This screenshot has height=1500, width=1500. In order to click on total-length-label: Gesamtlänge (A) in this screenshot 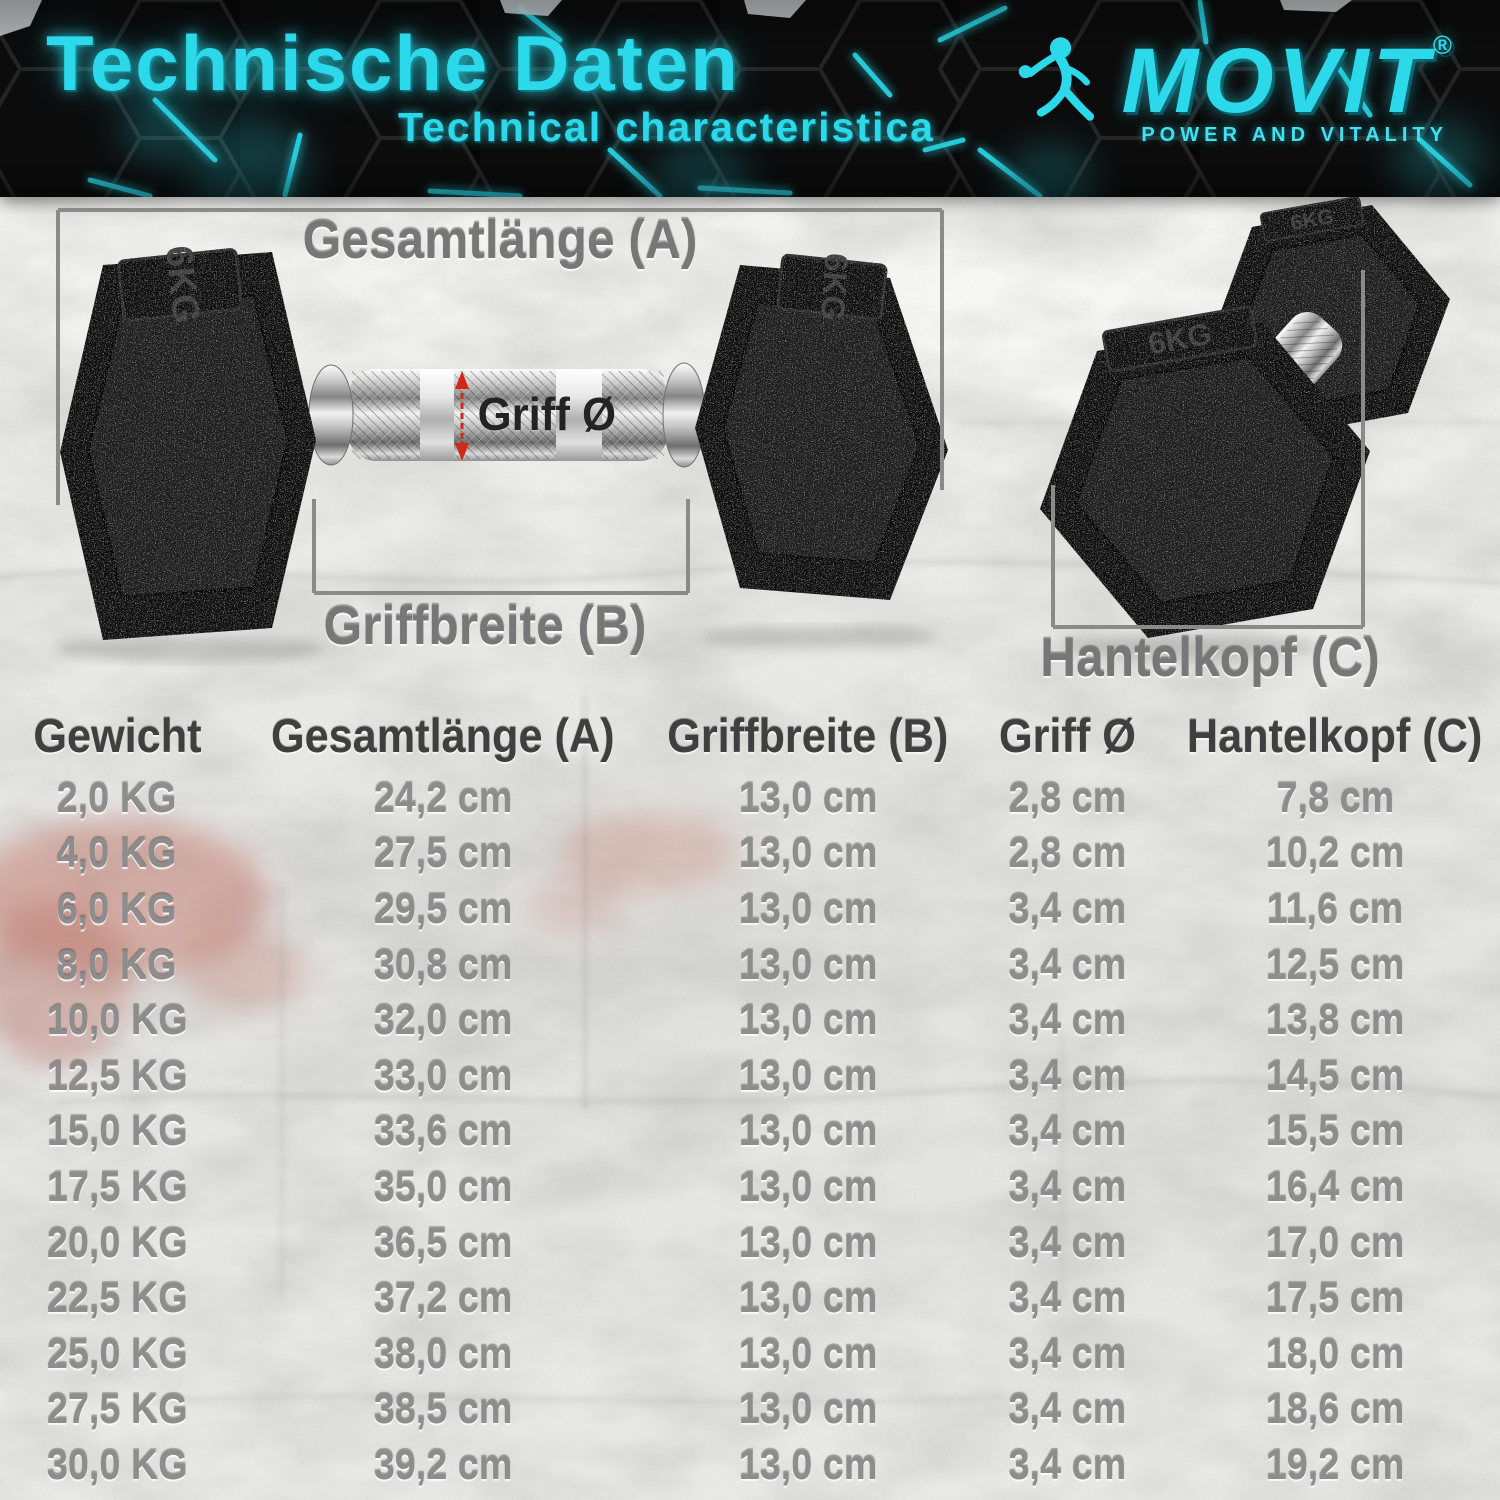, I will do `click(500, 240)`.